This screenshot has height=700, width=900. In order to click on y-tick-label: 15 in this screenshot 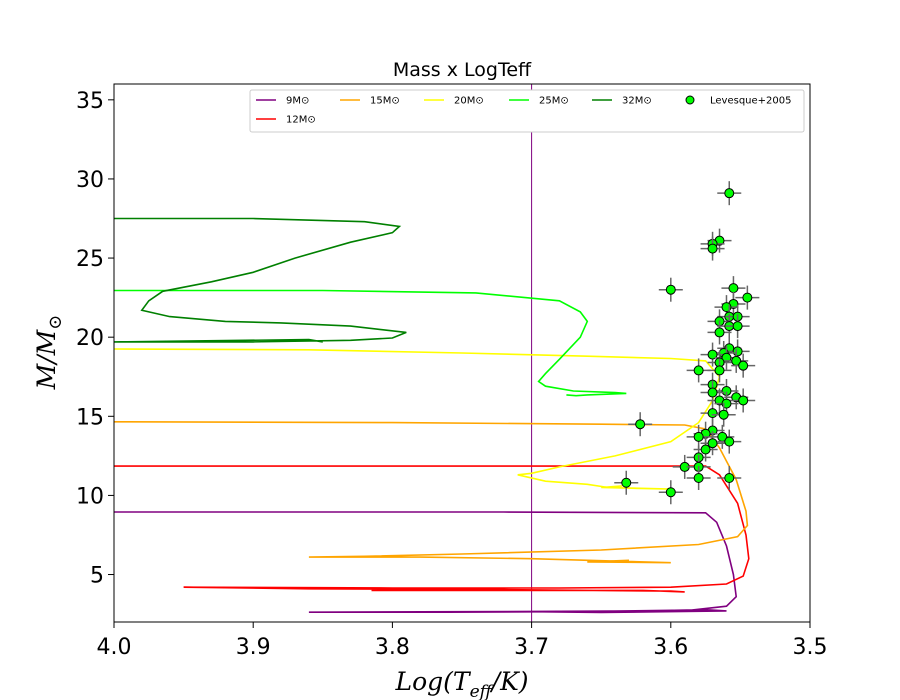, I will do `click(90, 417)`.